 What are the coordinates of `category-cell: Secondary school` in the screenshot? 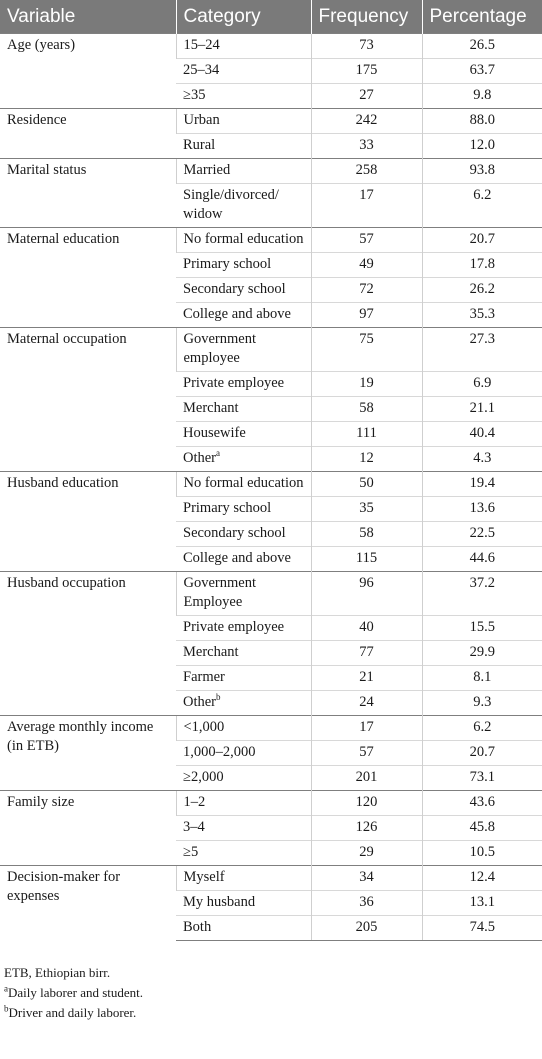 It's located at (243, 290).